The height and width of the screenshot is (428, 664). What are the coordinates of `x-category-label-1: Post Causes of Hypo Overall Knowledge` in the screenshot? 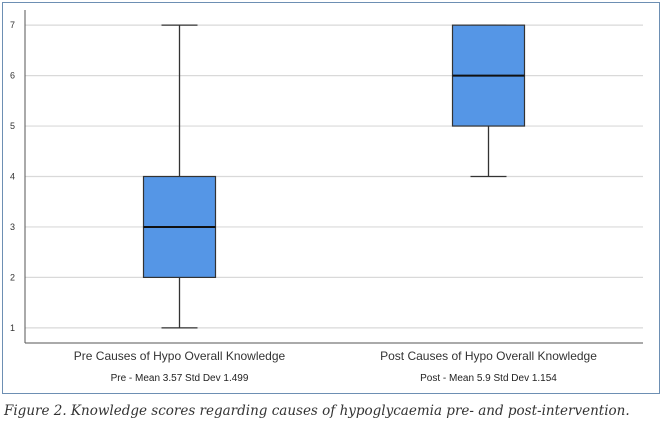 It's located at (488, 356).